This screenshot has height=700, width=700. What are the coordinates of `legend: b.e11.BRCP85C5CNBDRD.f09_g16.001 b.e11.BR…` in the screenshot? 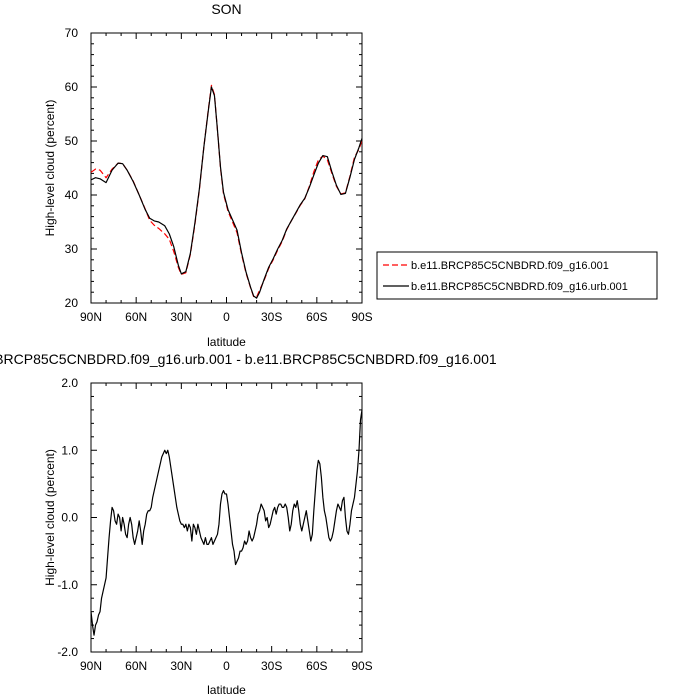 It's located at (517, 275).